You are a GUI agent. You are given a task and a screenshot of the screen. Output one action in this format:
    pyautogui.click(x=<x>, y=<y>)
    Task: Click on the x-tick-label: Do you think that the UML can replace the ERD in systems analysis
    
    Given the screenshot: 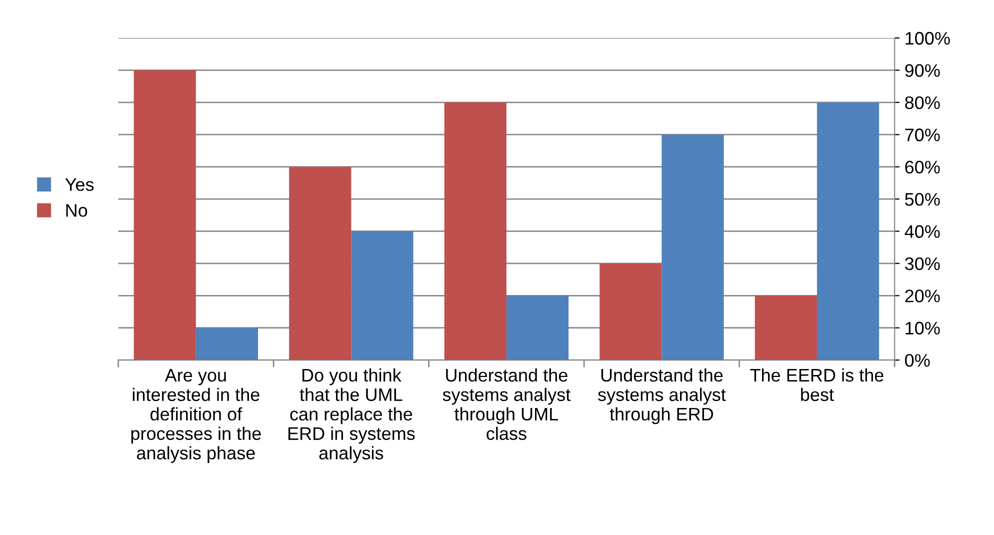 What is the action you would take?
    pyautogui.click(x=351, y=416)
    